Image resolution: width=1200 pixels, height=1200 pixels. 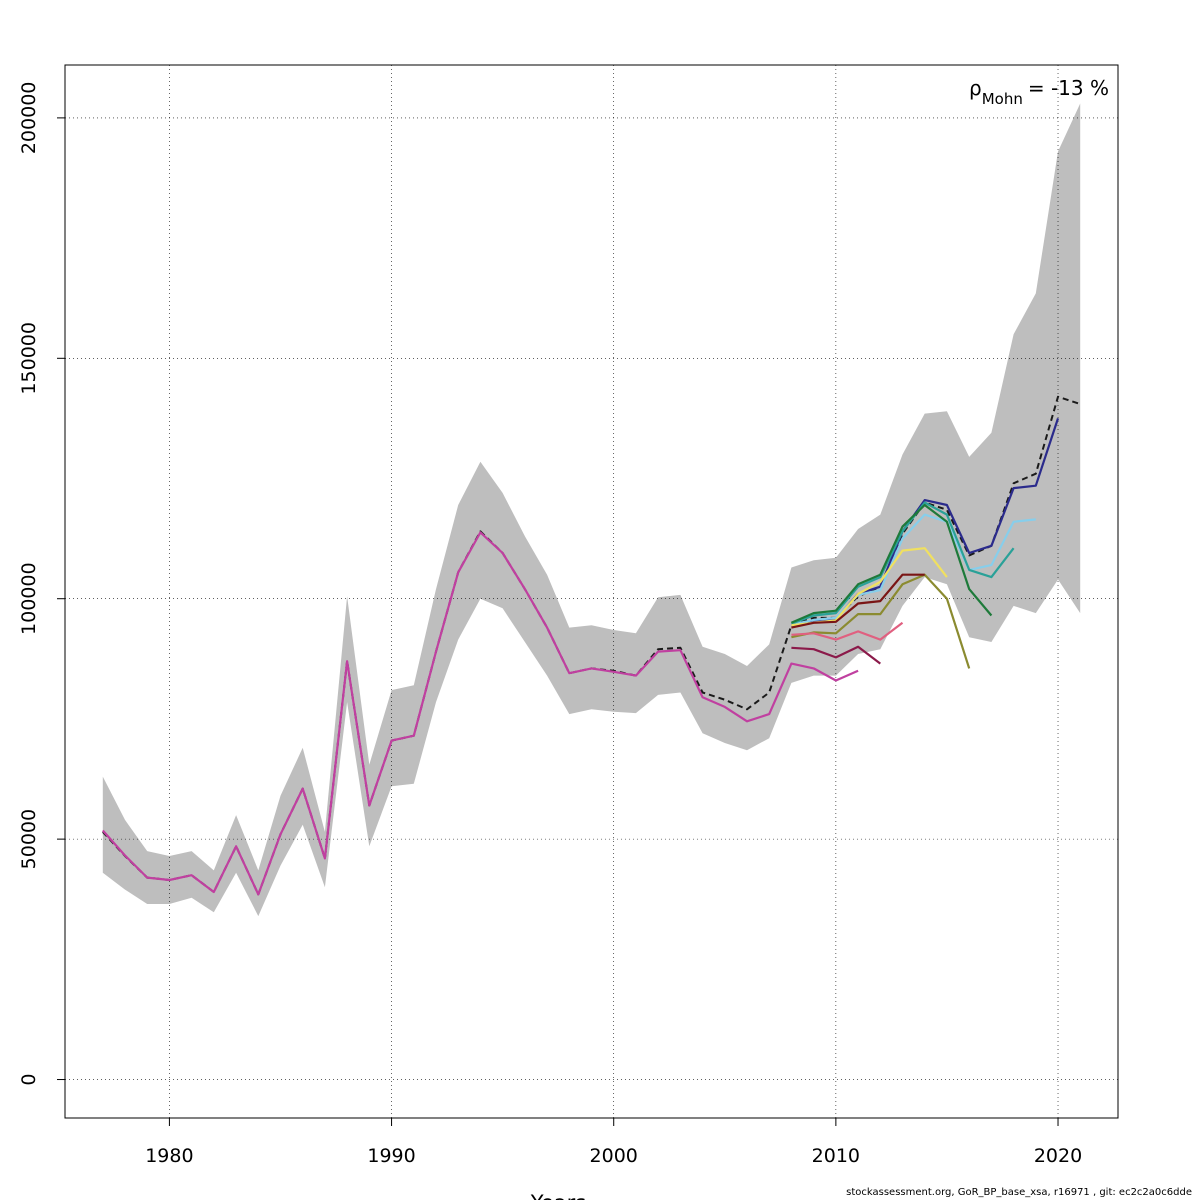 I want to click on x-axis-title: Years, so click(x=558, y=1195).